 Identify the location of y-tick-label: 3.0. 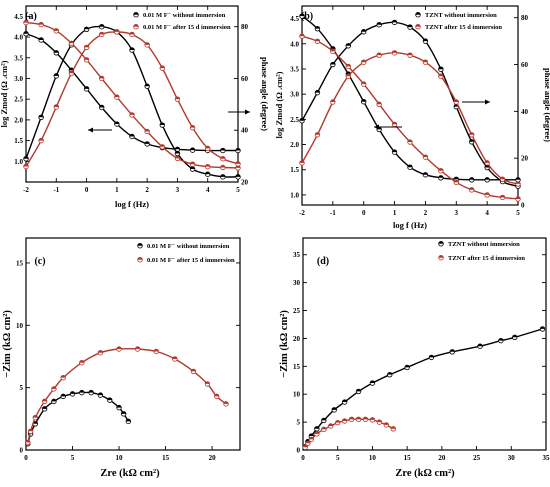
(18, 79).